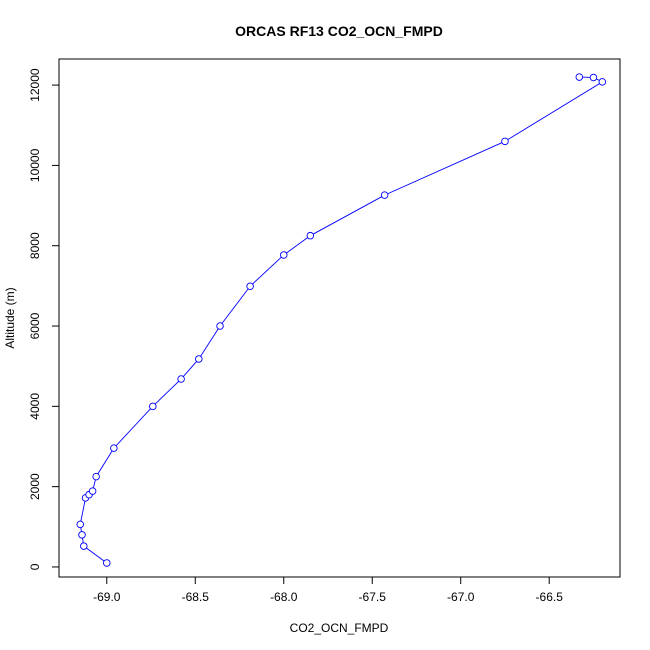  I want to click on y-tick-label: 4000, so click(35, 406).